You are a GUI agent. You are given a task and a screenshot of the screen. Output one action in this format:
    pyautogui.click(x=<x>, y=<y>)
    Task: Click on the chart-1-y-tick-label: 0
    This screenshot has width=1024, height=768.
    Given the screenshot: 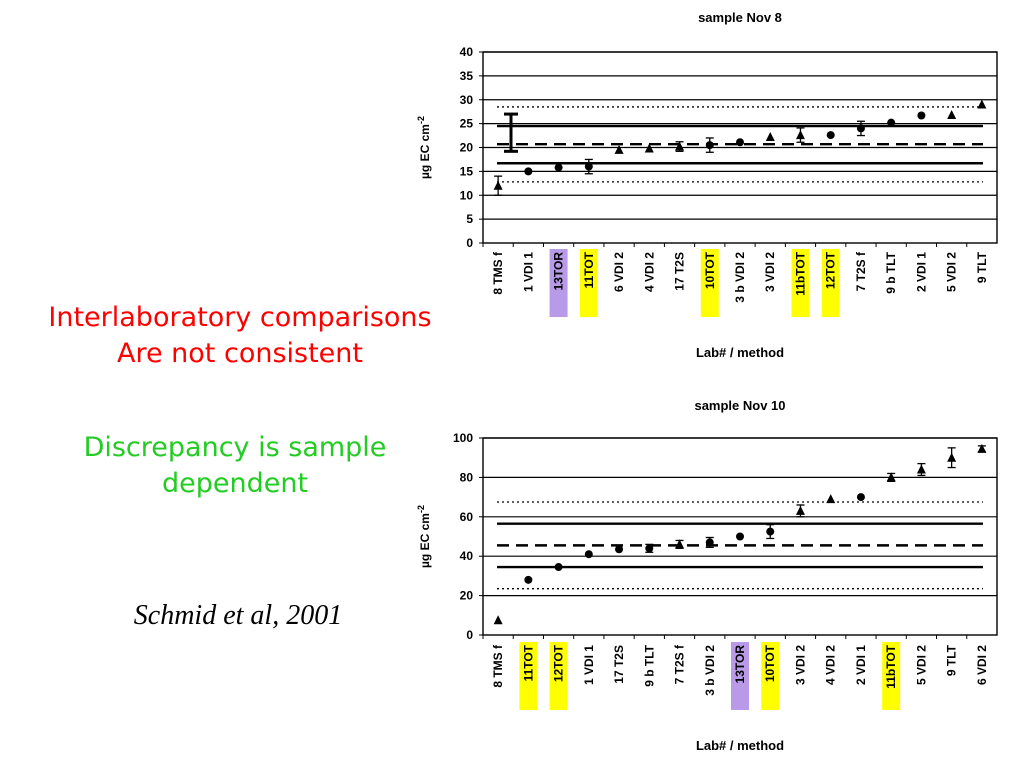 What is the action you would take?
    pyautogui.click(x=469, y=243)
    